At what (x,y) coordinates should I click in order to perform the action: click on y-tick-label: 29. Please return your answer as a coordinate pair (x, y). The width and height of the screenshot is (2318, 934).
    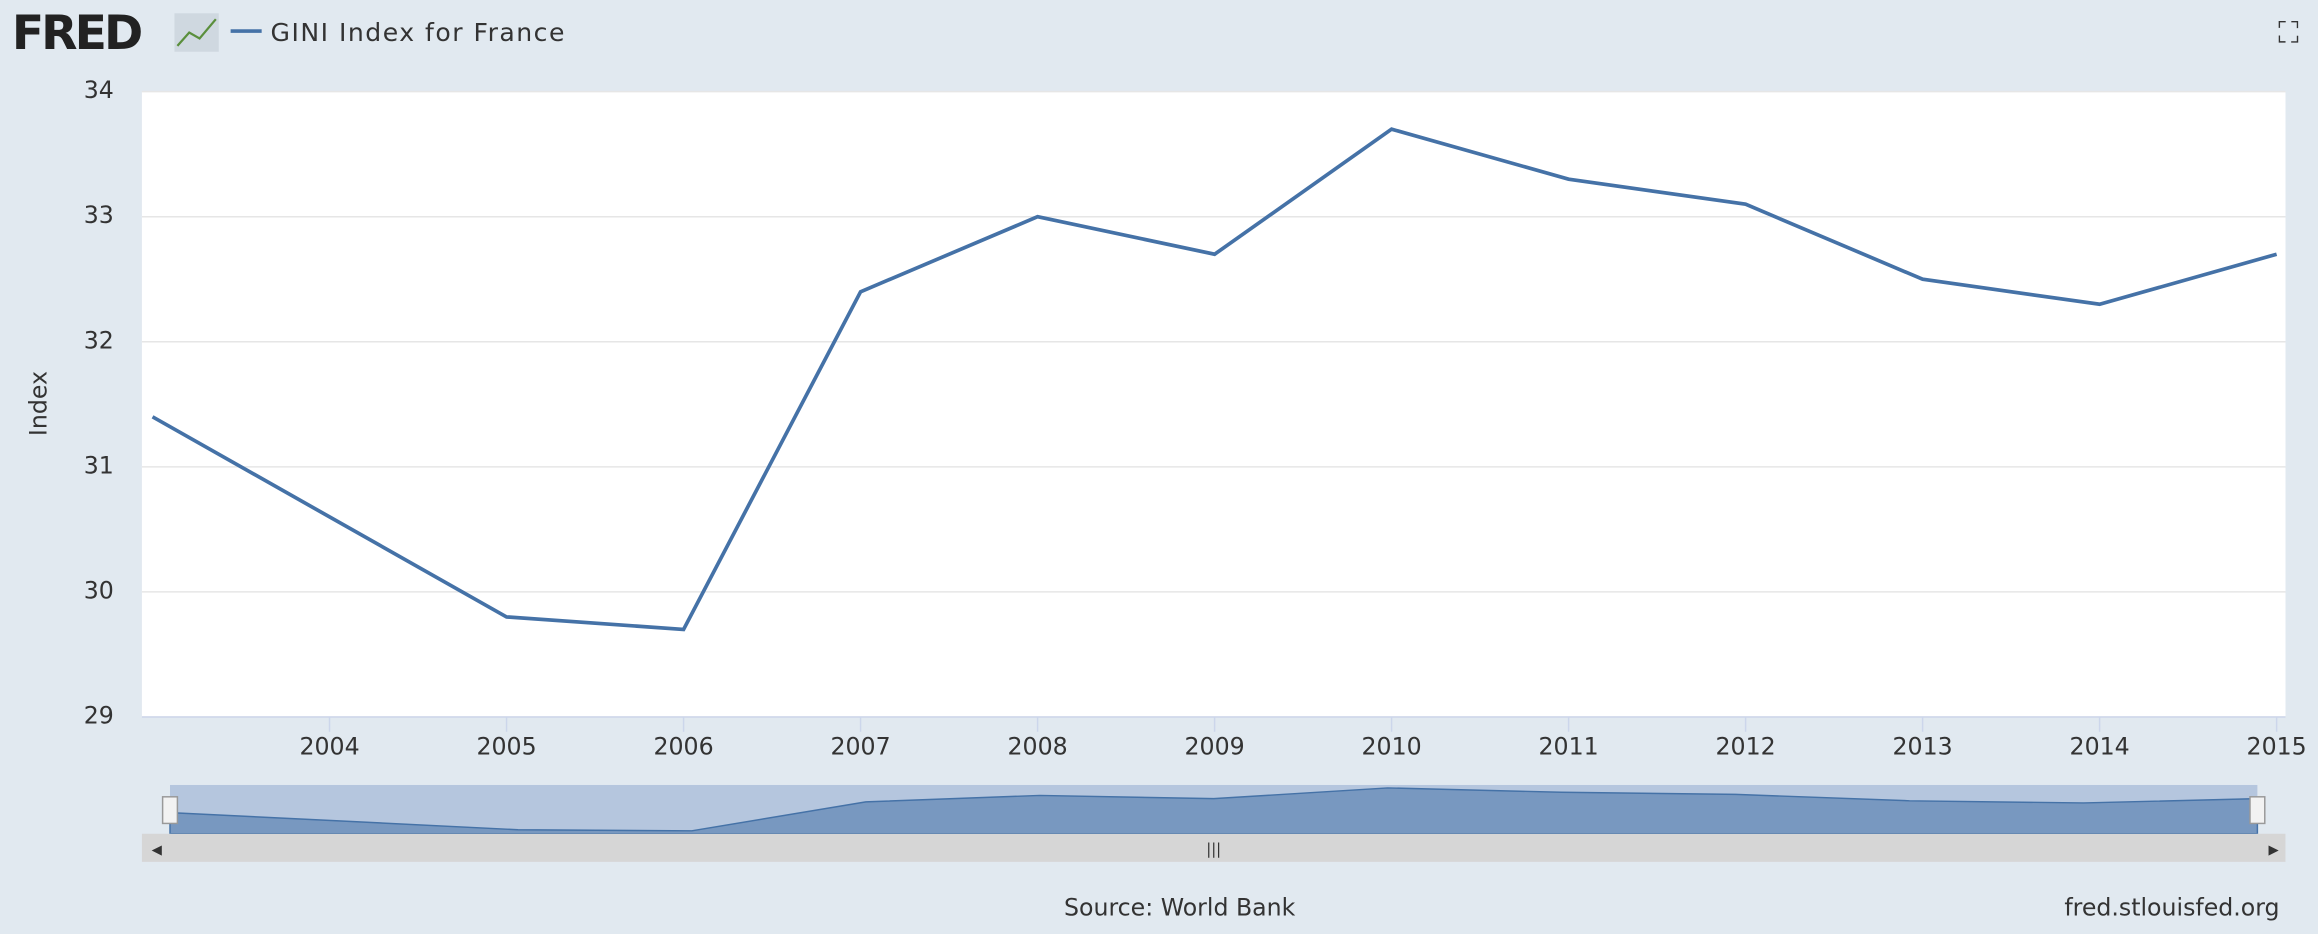
    Looking at the image, I should click on (99, 715).